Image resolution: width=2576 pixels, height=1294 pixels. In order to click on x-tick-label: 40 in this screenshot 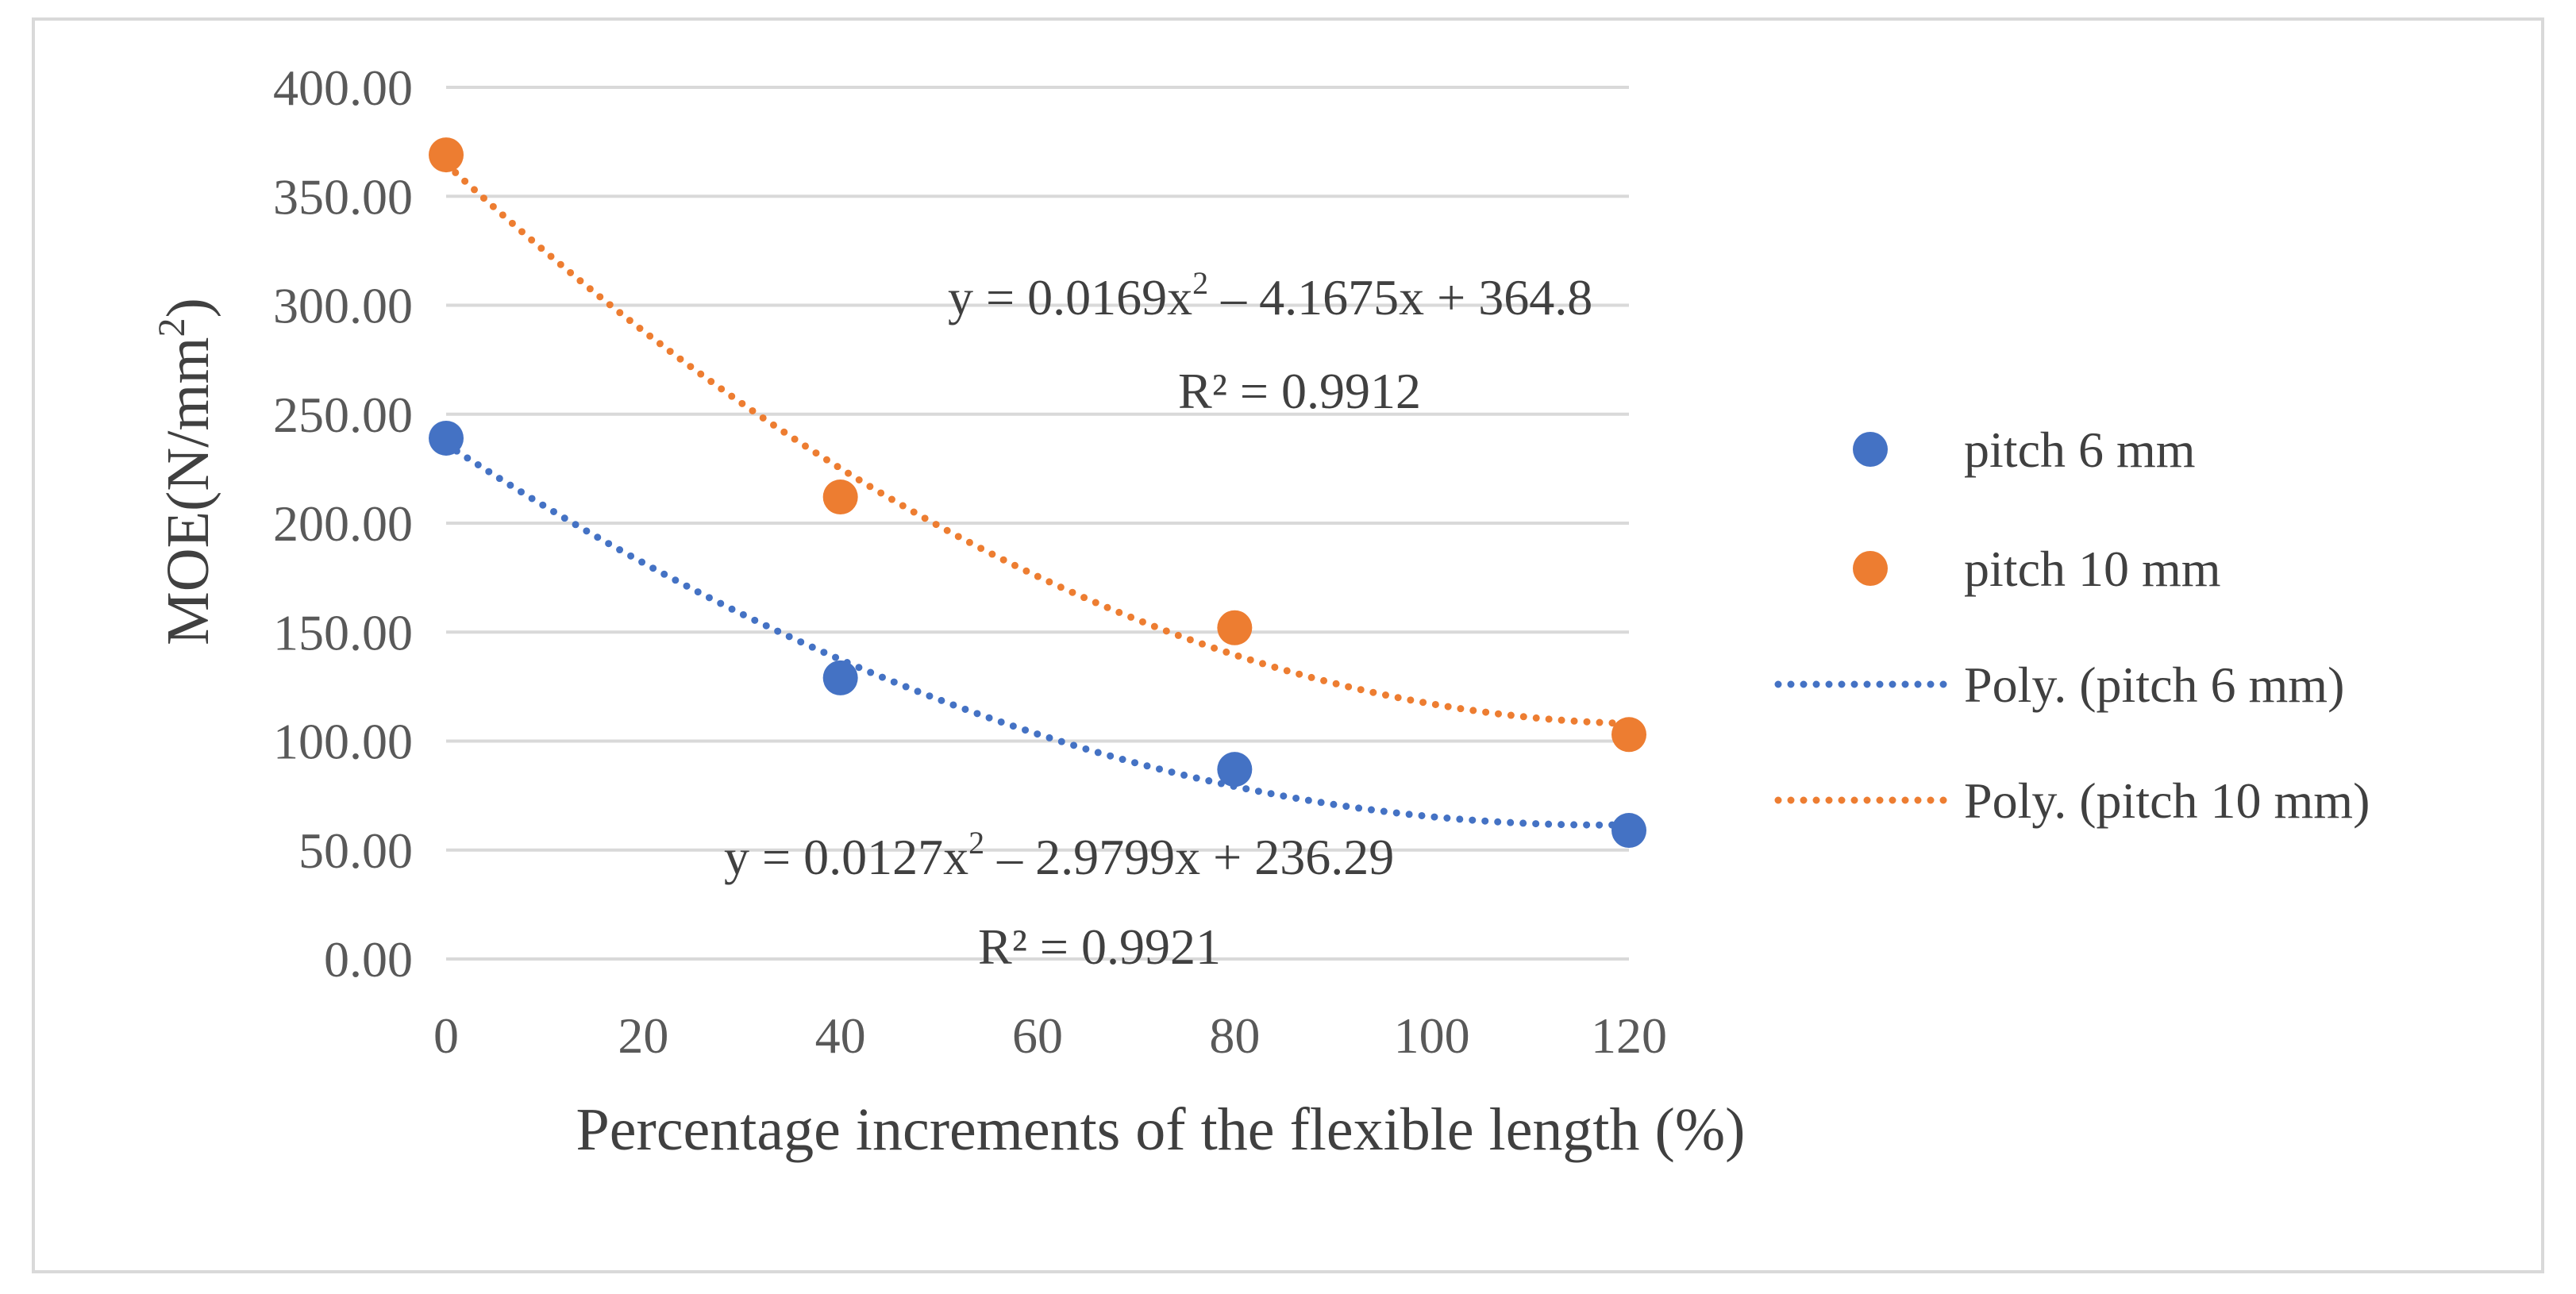, I will do `click(840, 1035)`.